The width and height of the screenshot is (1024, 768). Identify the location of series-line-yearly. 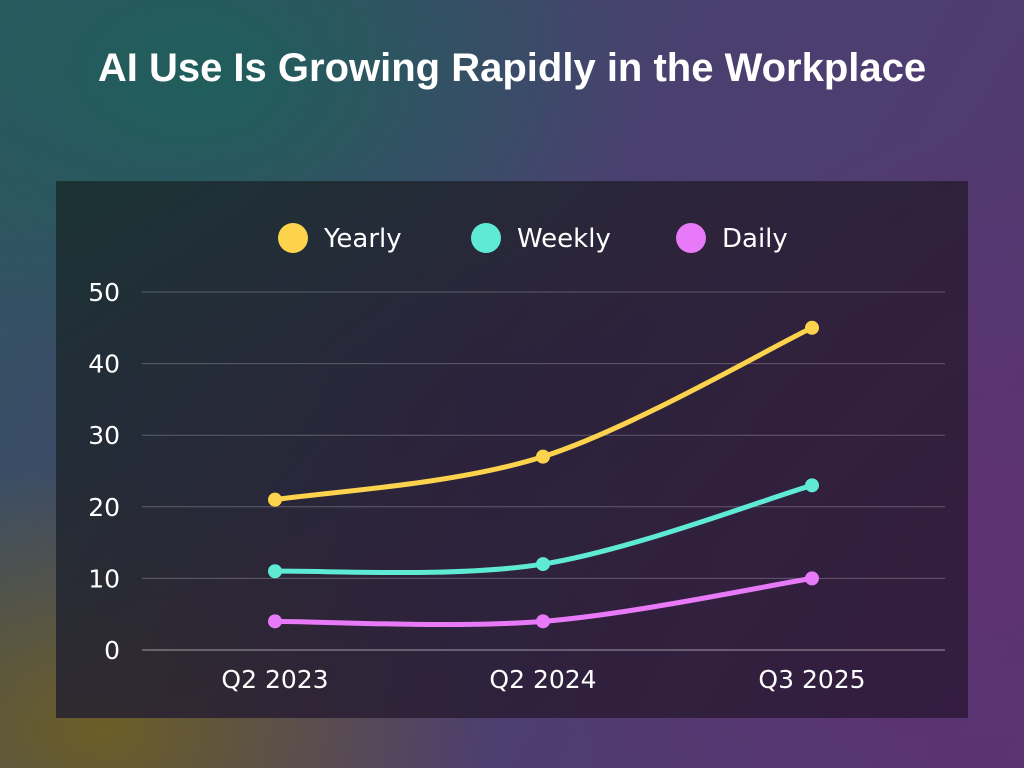
(543, 414).